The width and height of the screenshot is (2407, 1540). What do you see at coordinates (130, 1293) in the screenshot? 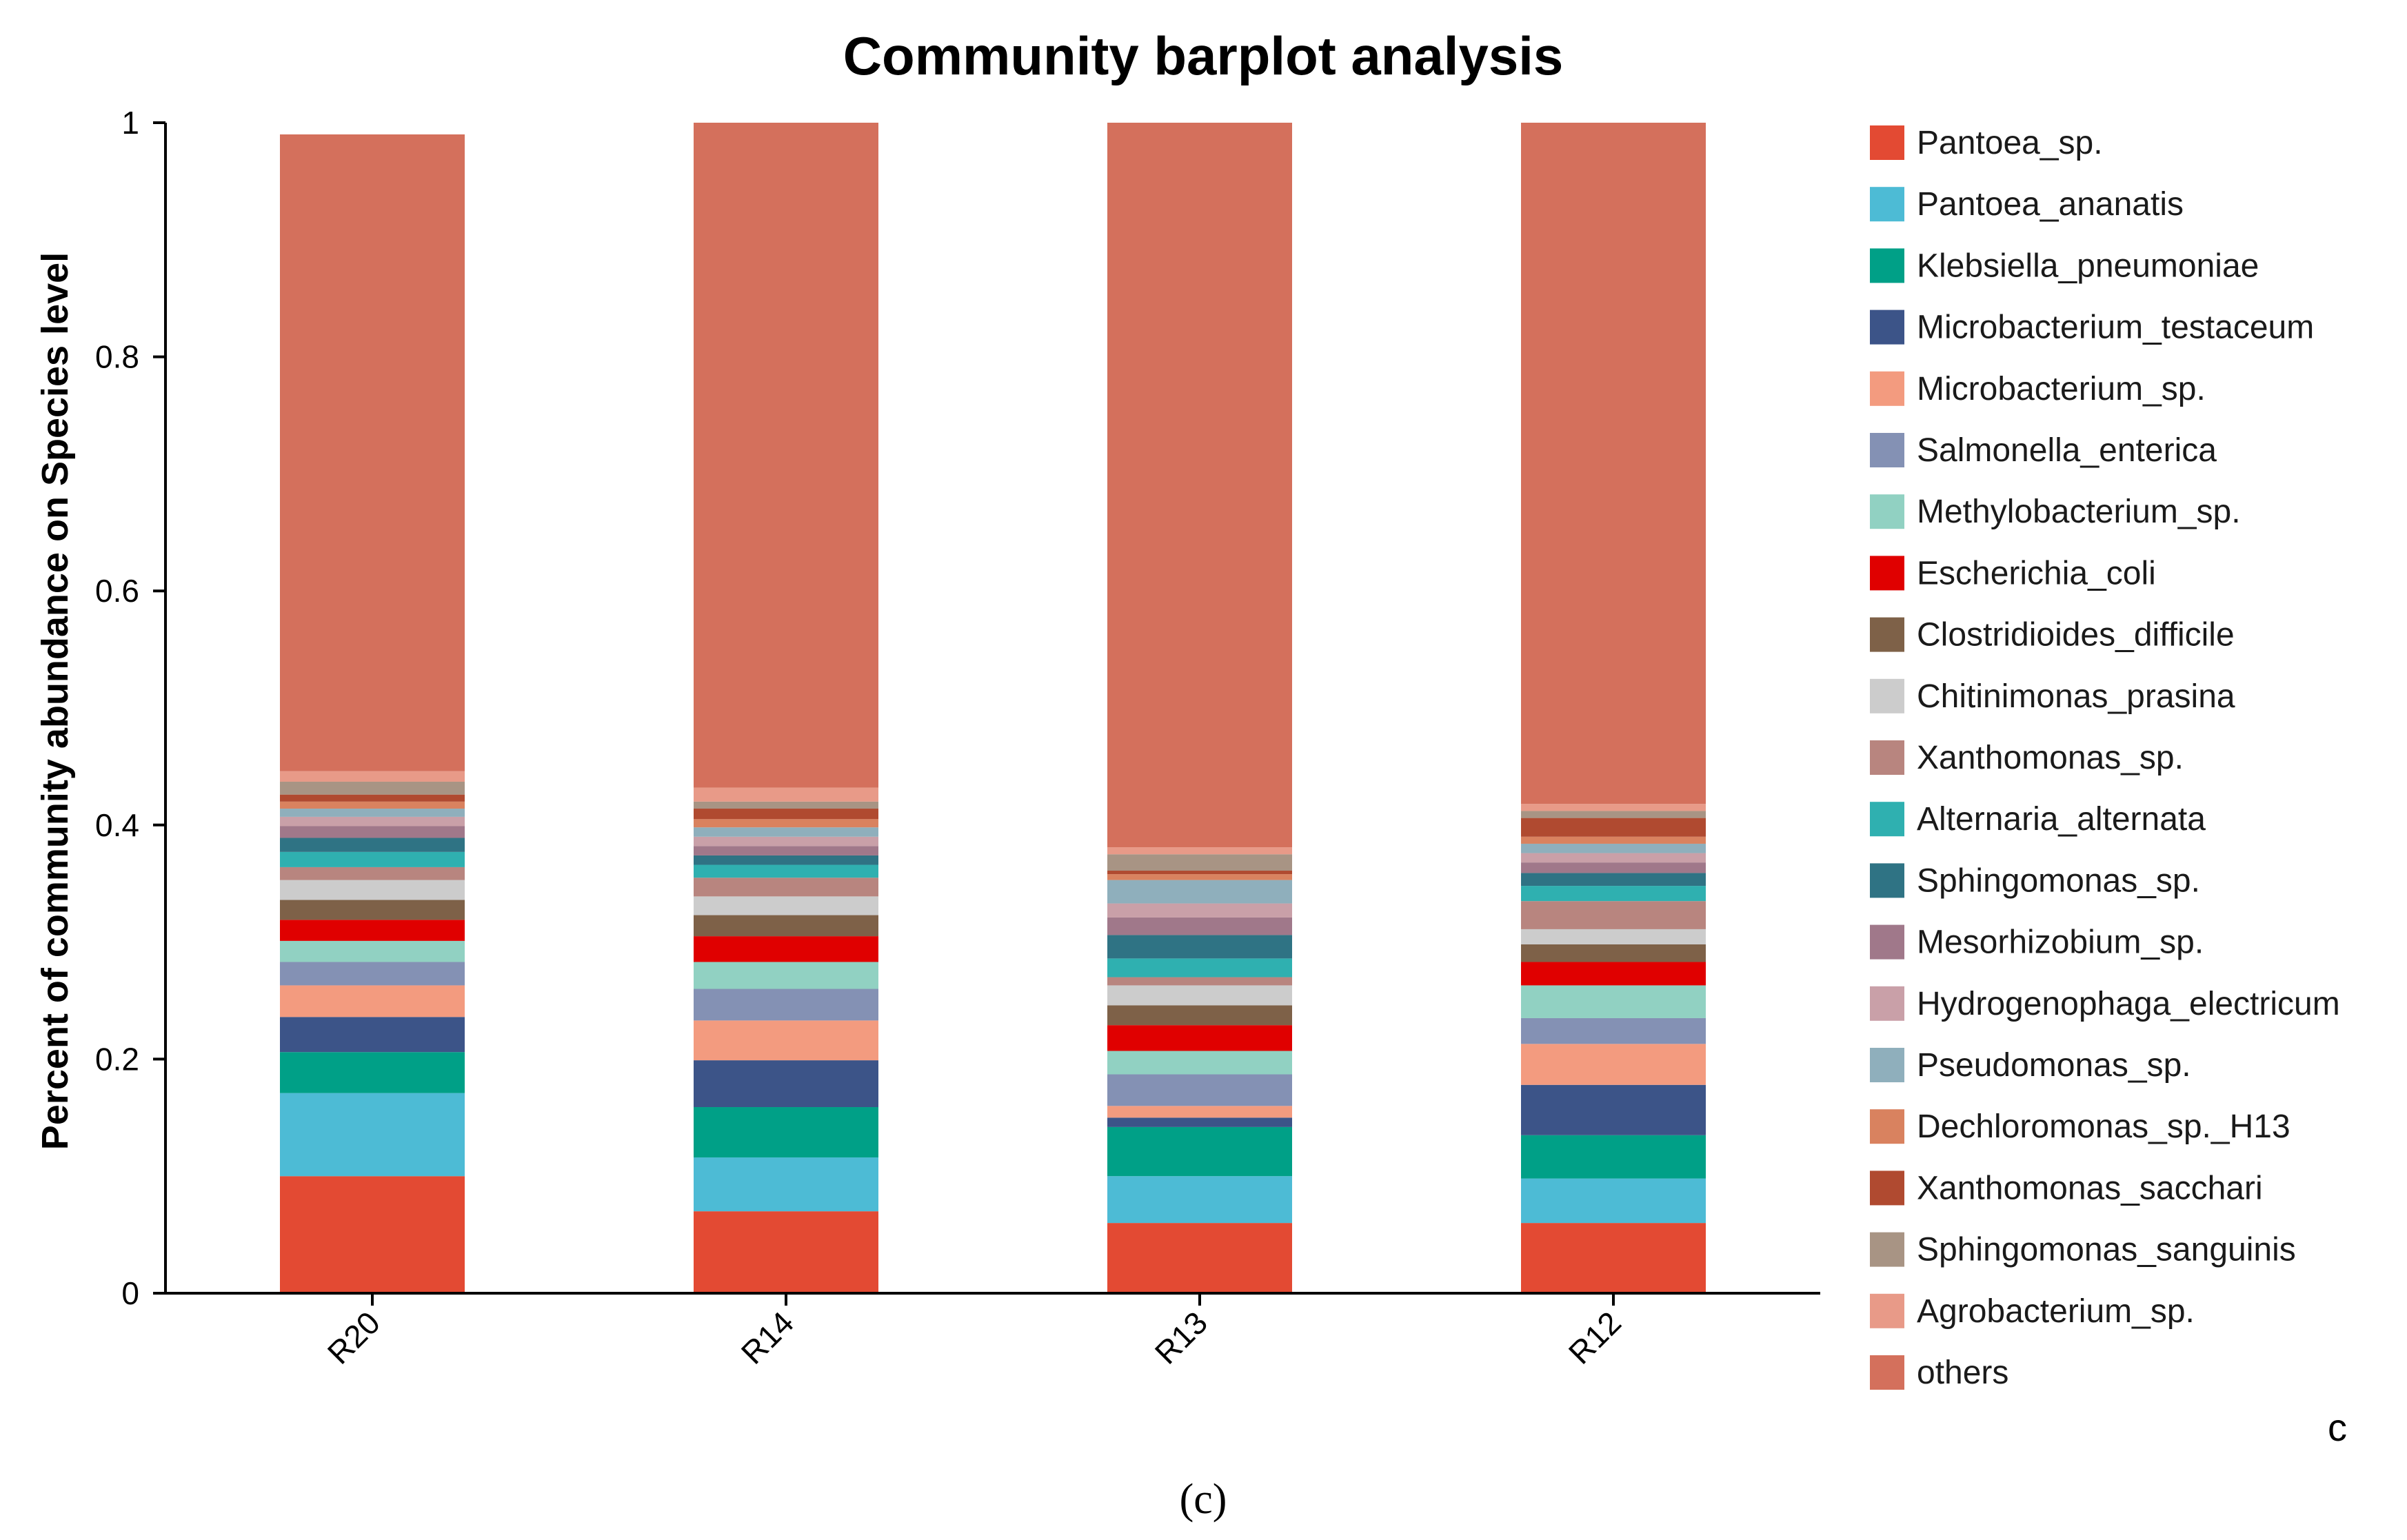
I see `y-tick-label: 0` at bounding box center [130, 1293].